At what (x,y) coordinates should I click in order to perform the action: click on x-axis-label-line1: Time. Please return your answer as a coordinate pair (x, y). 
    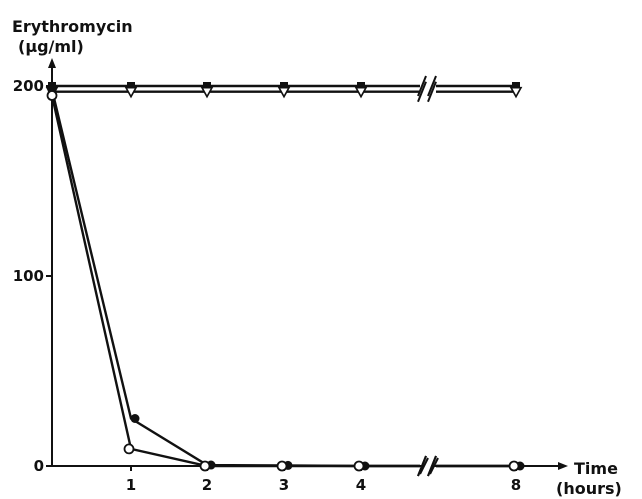
    Looking at the image, I should click on (596, 468).